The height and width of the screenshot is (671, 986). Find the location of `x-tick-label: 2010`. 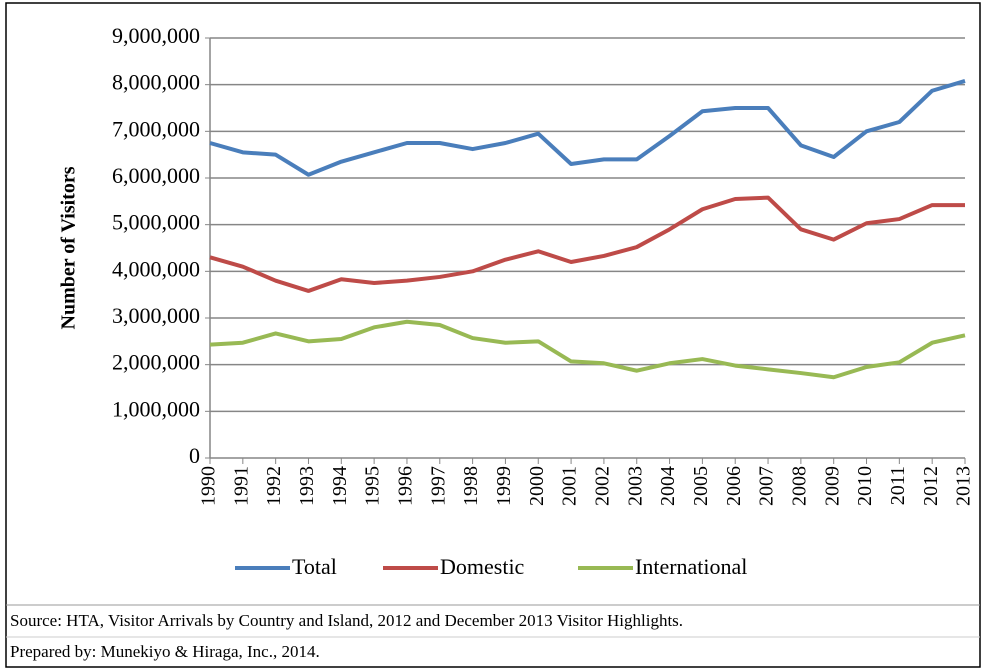

x-tick-label: 2010 is located at coordinates (865, 486).